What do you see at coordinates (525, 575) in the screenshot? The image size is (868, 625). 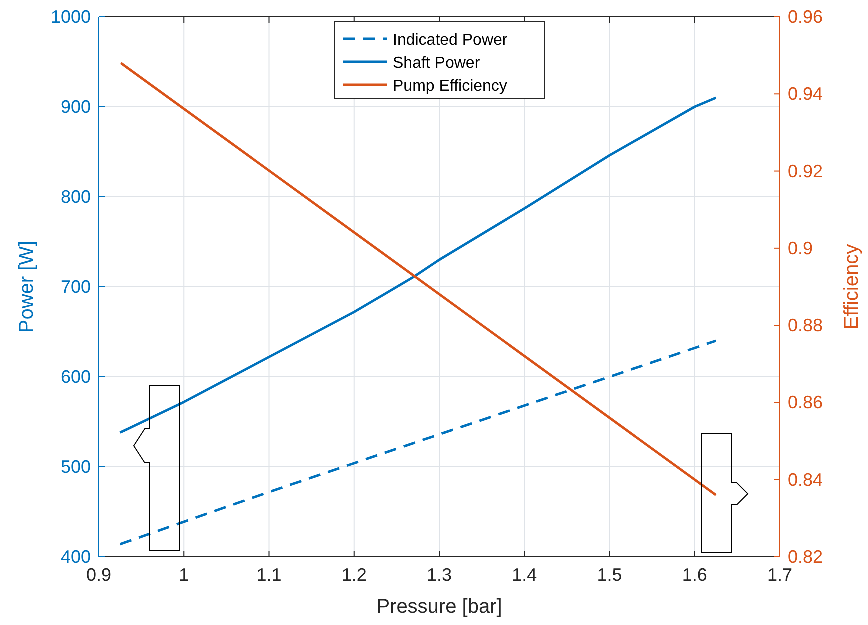 I see `x-tick-label: 1.4` at bounding box center [525, 575].